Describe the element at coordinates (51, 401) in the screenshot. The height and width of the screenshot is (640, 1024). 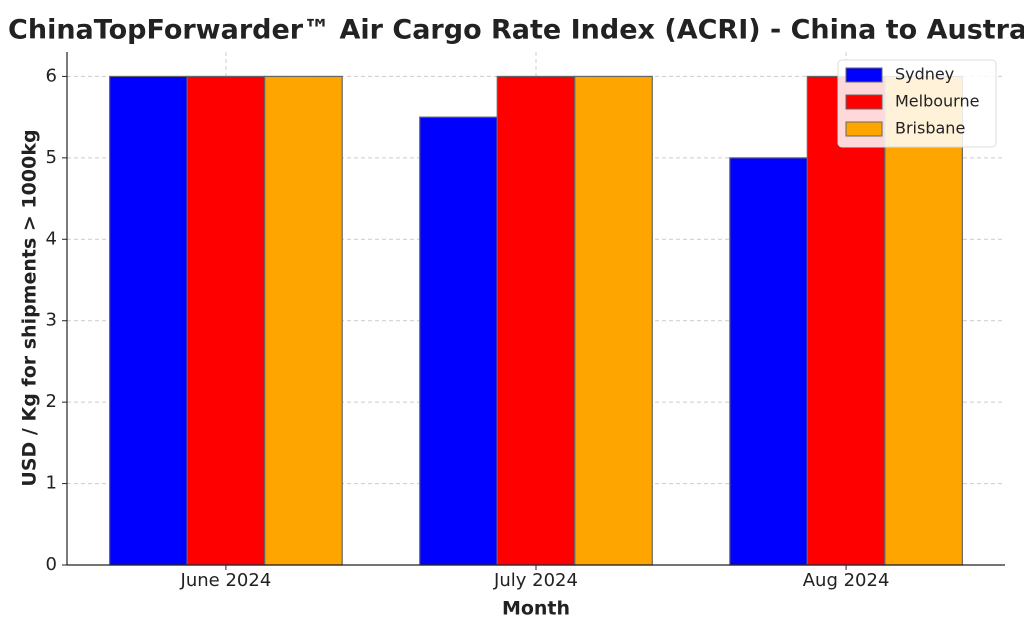
I see `y-tick-label: 2` at that location.